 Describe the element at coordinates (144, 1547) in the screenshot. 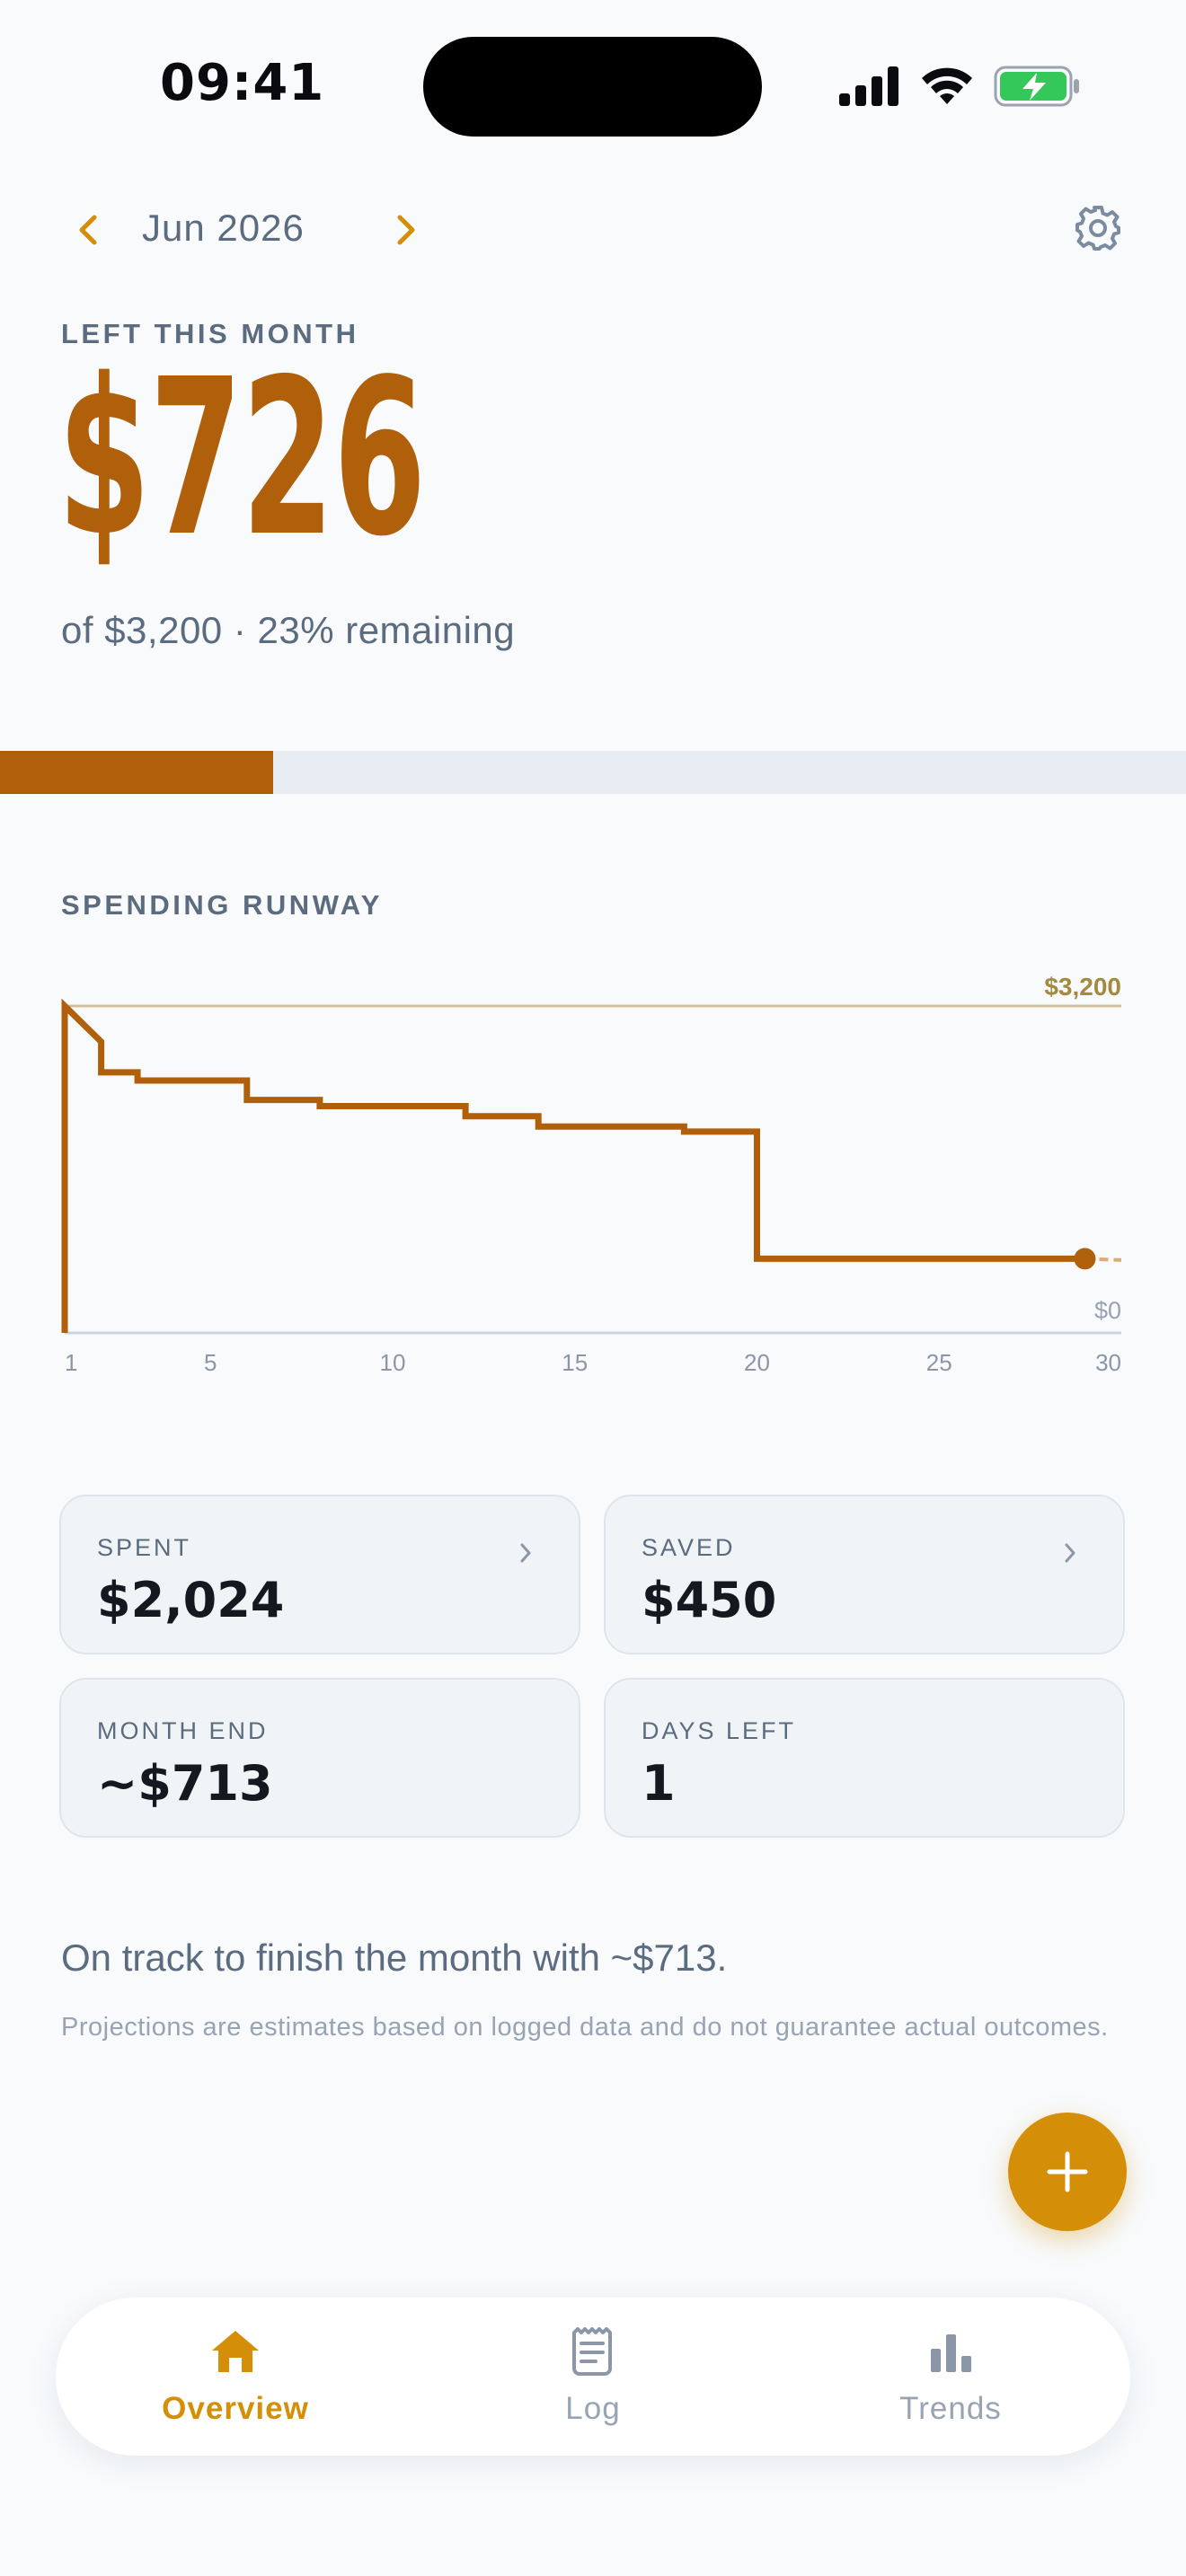

I see `spent-label: SPENT` at that location.